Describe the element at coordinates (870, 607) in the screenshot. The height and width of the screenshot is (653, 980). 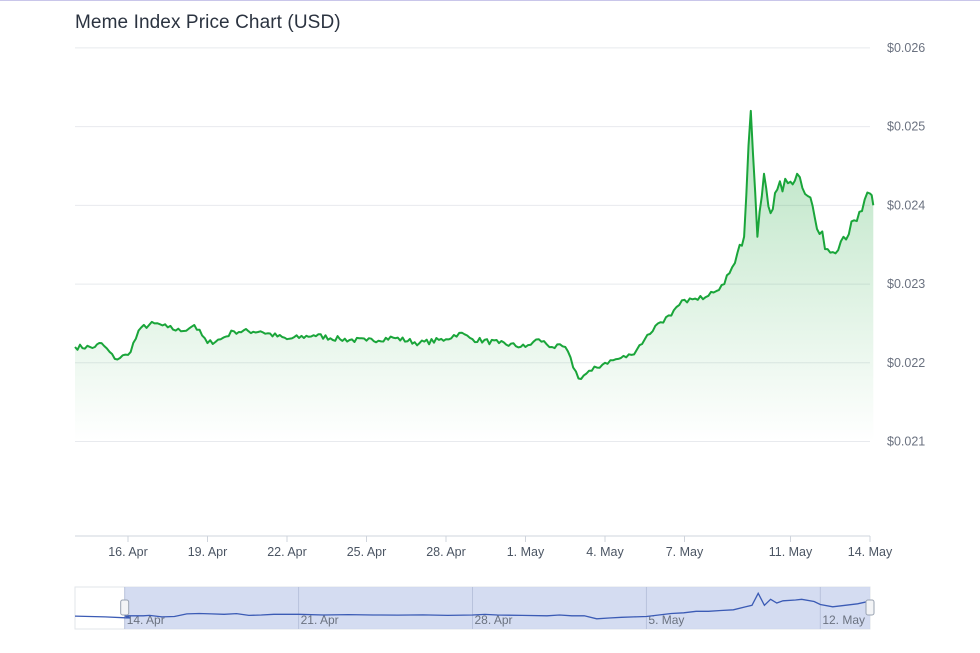
I see `navigator-handle-right` at that location.